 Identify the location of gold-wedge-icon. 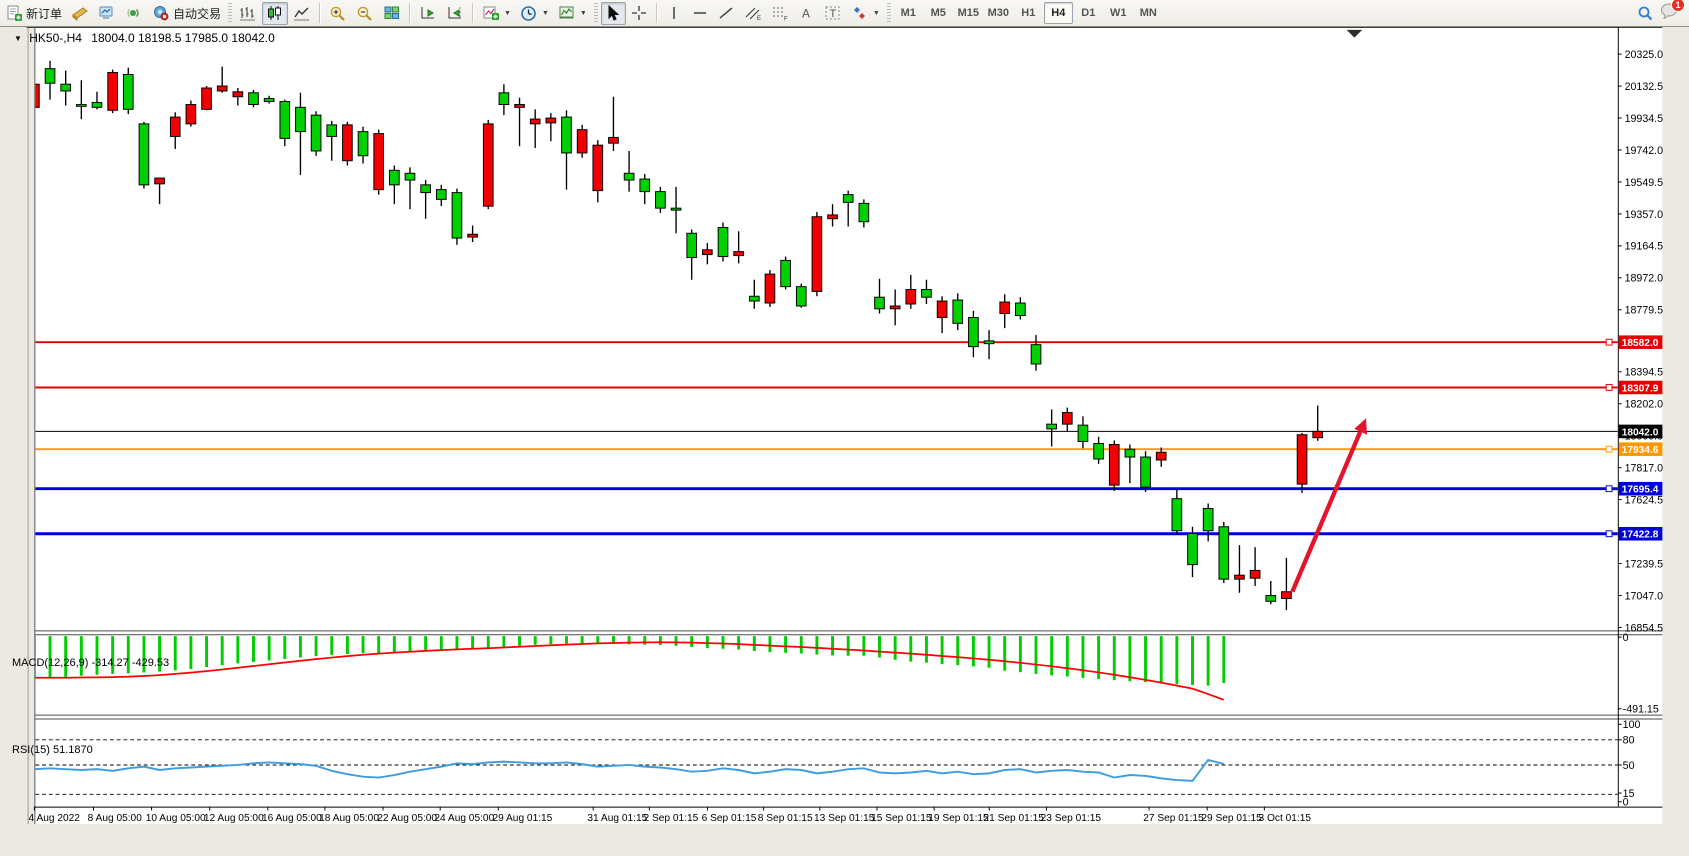
(80, 14).